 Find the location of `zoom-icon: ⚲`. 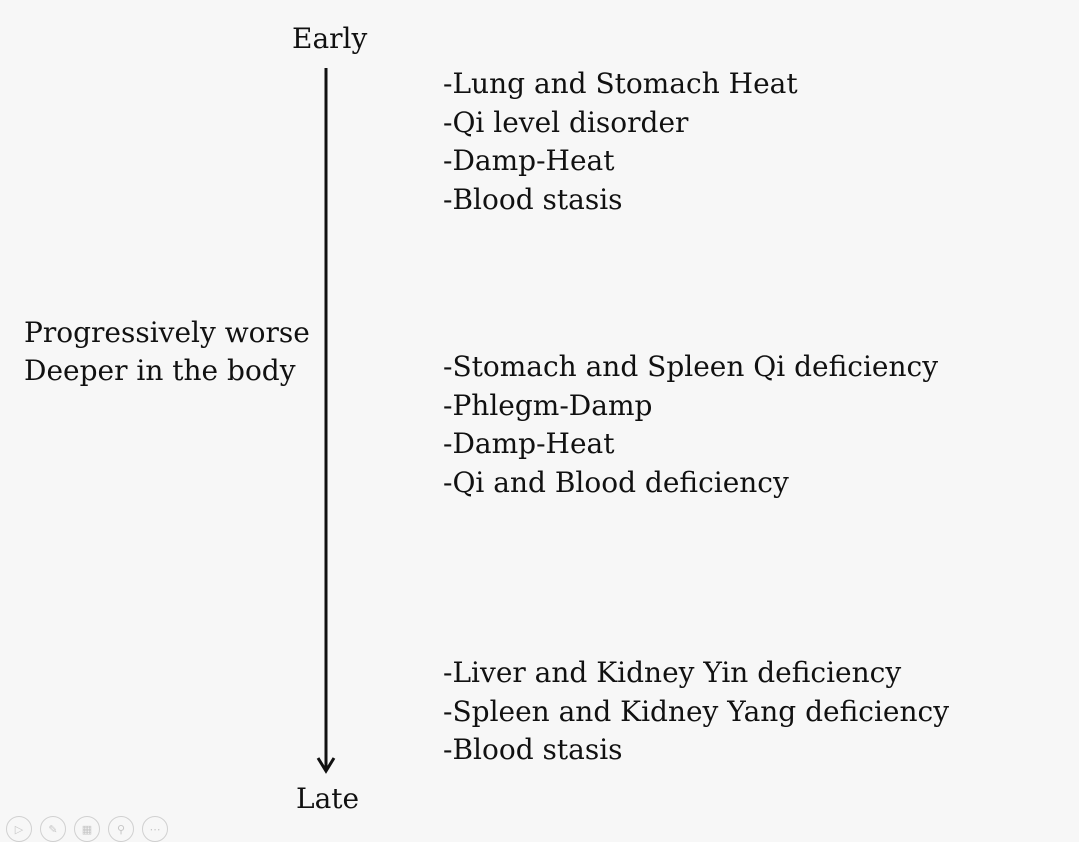

zoom-icon: ⚲ is located at coordinates (121, 829).